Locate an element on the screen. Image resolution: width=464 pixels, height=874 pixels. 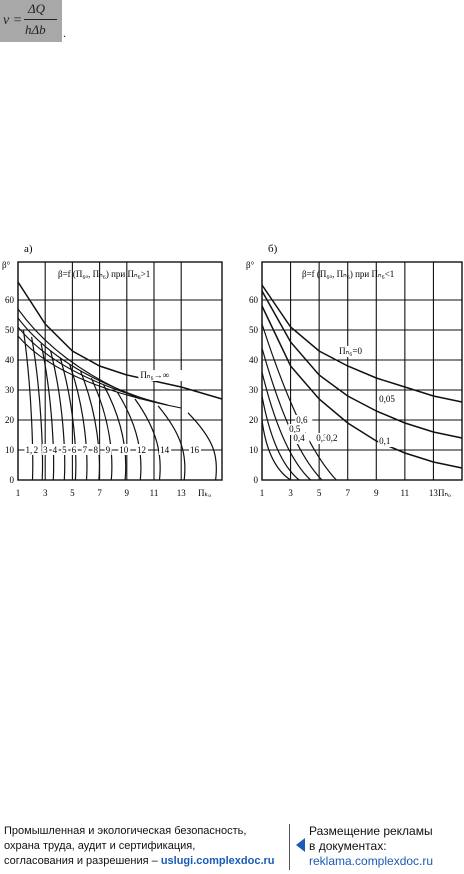
arrow-left-icon is located at coordinates (300, 845).